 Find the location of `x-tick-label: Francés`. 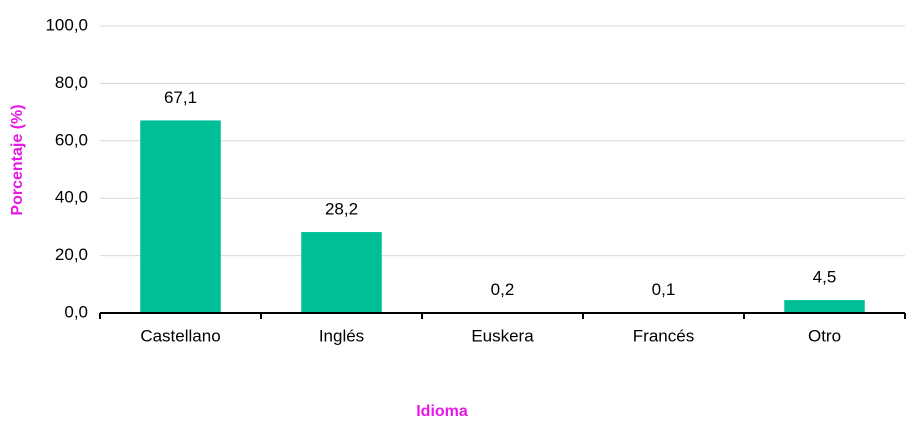

x-tick-label: Francés is located at coordinates (663, 335).